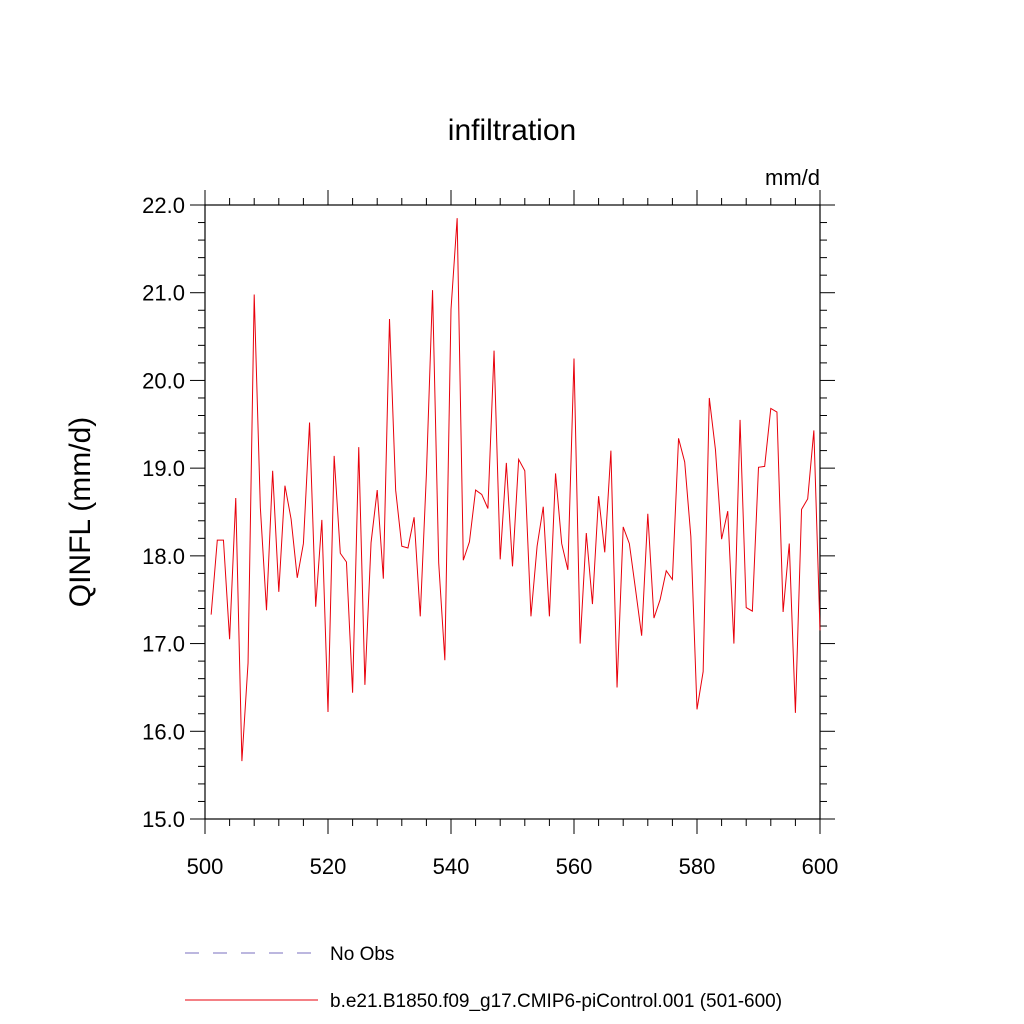  Describe the element at coordinates (328, 866) in the screenshot. I see `x-tick-label: 520` at that location.